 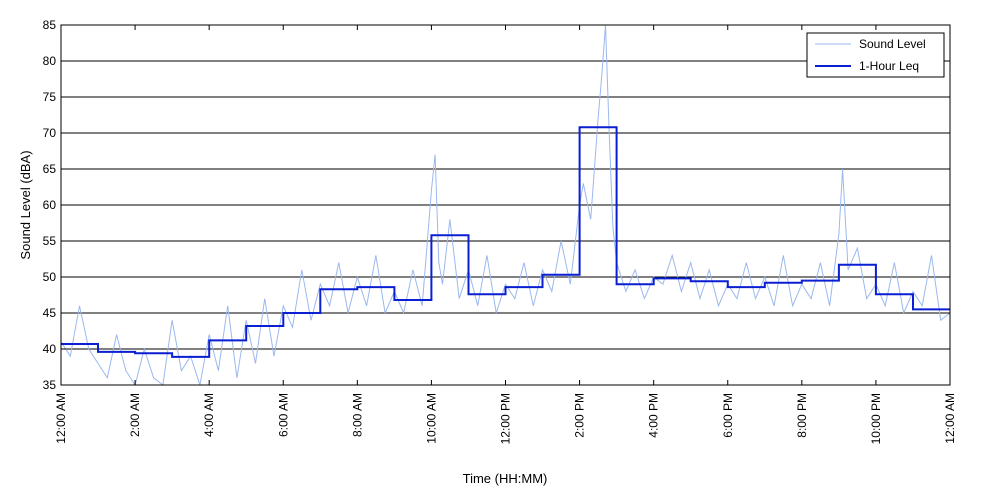 I want to click on x-tick-label: 2:00 AM, so click(x=135, y=415).